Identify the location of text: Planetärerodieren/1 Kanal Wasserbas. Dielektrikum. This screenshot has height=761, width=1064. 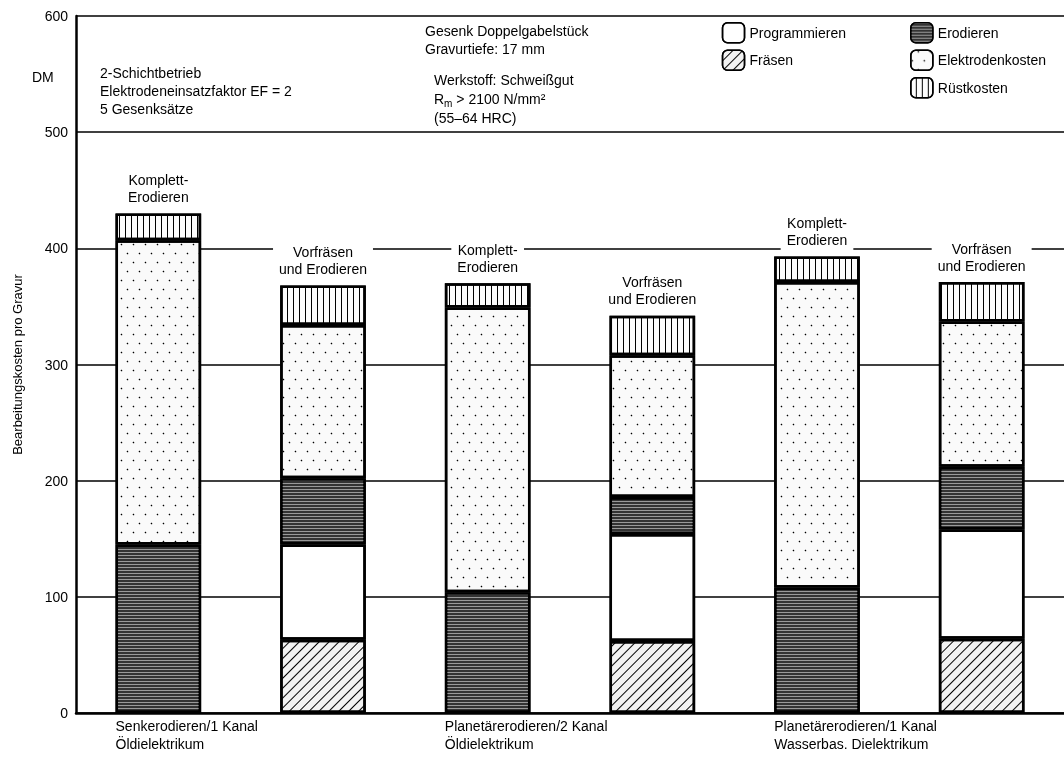
(855, 735).